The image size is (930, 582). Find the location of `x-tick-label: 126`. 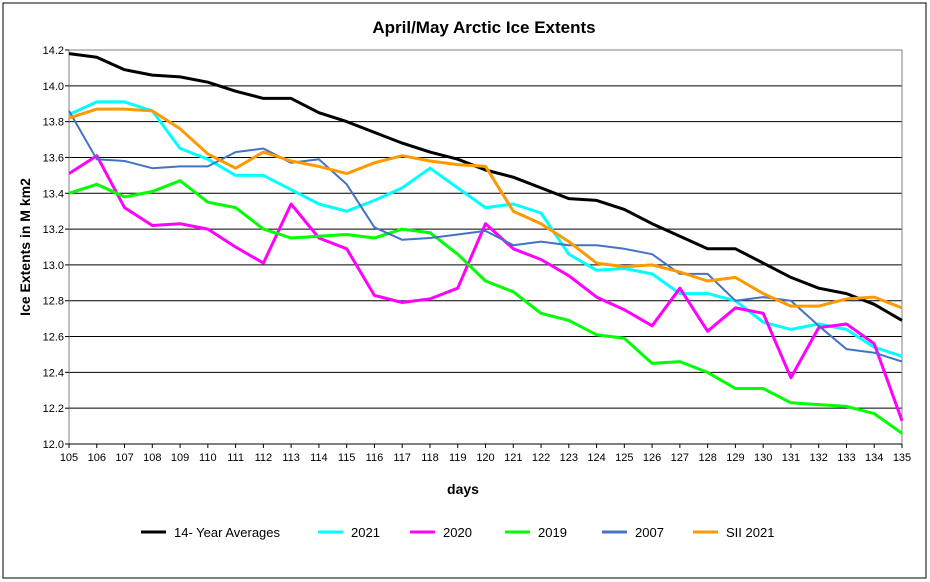

x-tick-label: 126 is located at coordinates (652, 458).